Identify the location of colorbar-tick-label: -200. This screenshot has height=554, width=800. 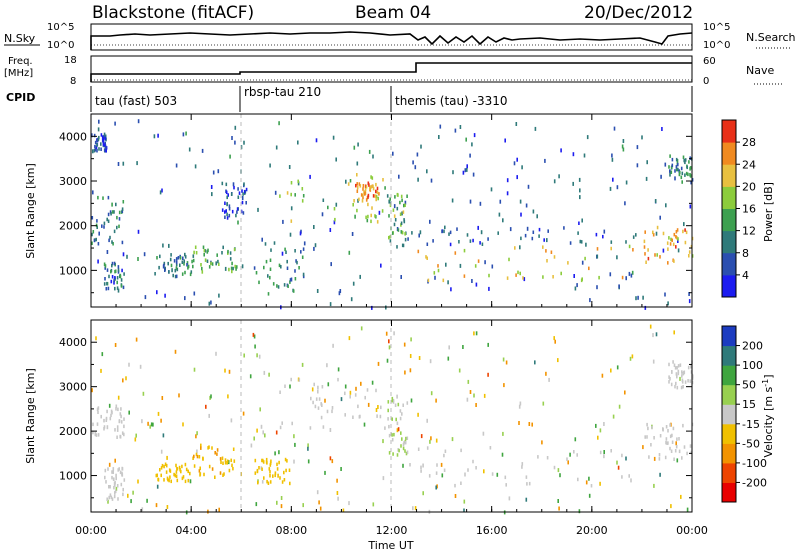
(754, 482).